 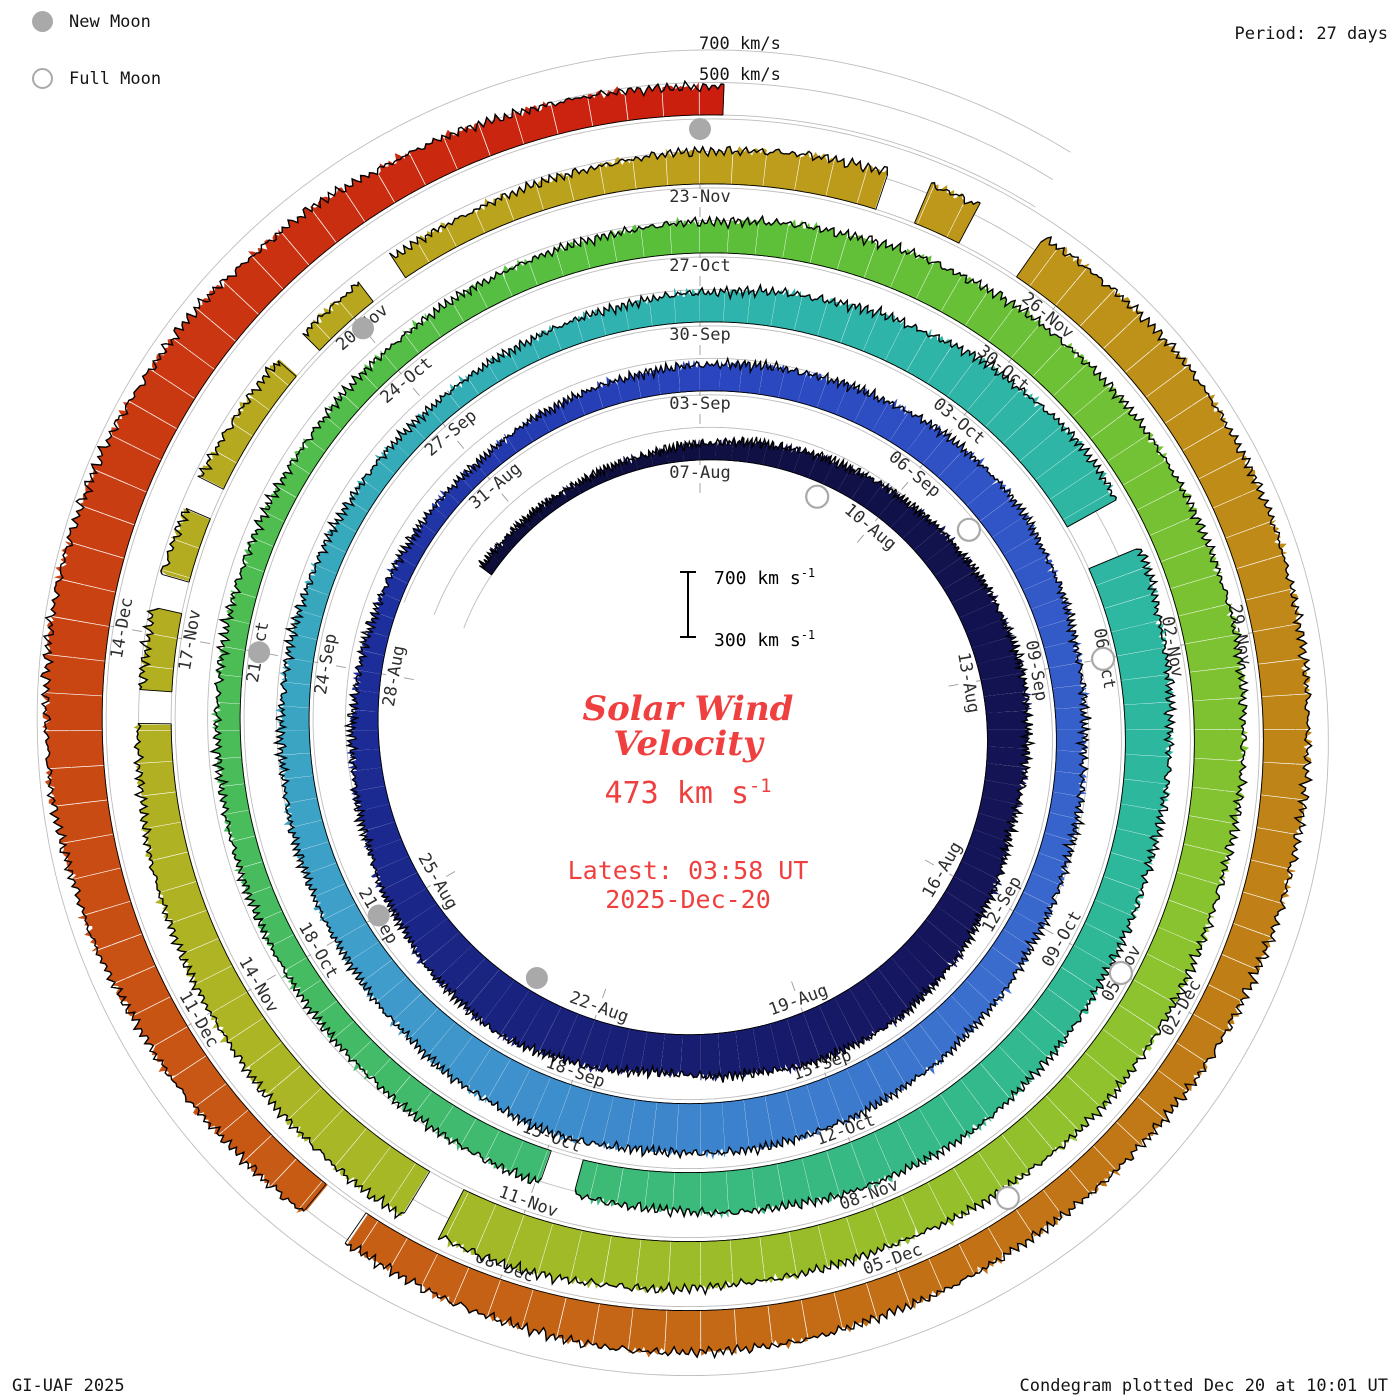 I want to click on scale-bottom-label: 300 km s-1, so click(x=764, y=639).